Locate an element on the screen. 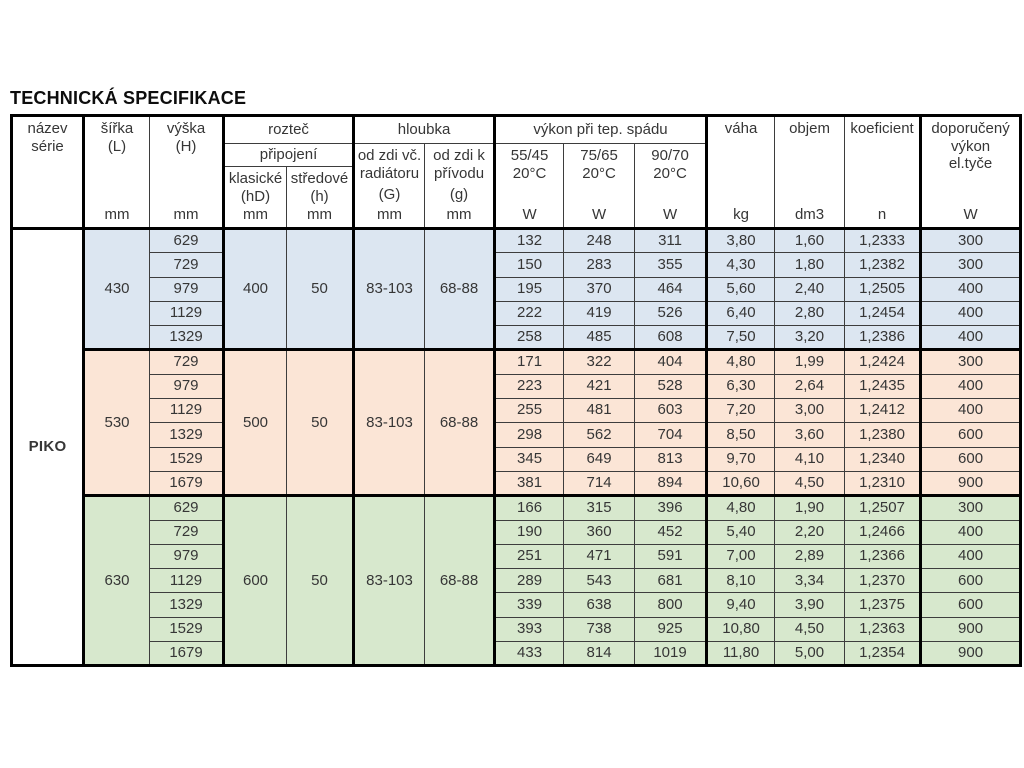 This screenshot has height=768, width=1024. pitch-central-cell: 50 is located at coordinates (320, 288).